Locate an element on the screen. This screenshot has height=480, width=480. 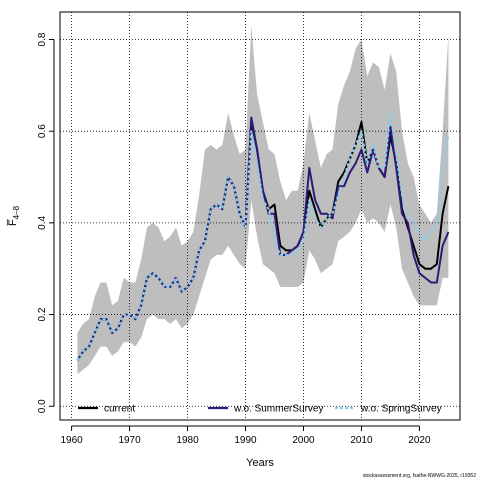
y-tick-label: 0.2 is located at coordinates (42, 314).